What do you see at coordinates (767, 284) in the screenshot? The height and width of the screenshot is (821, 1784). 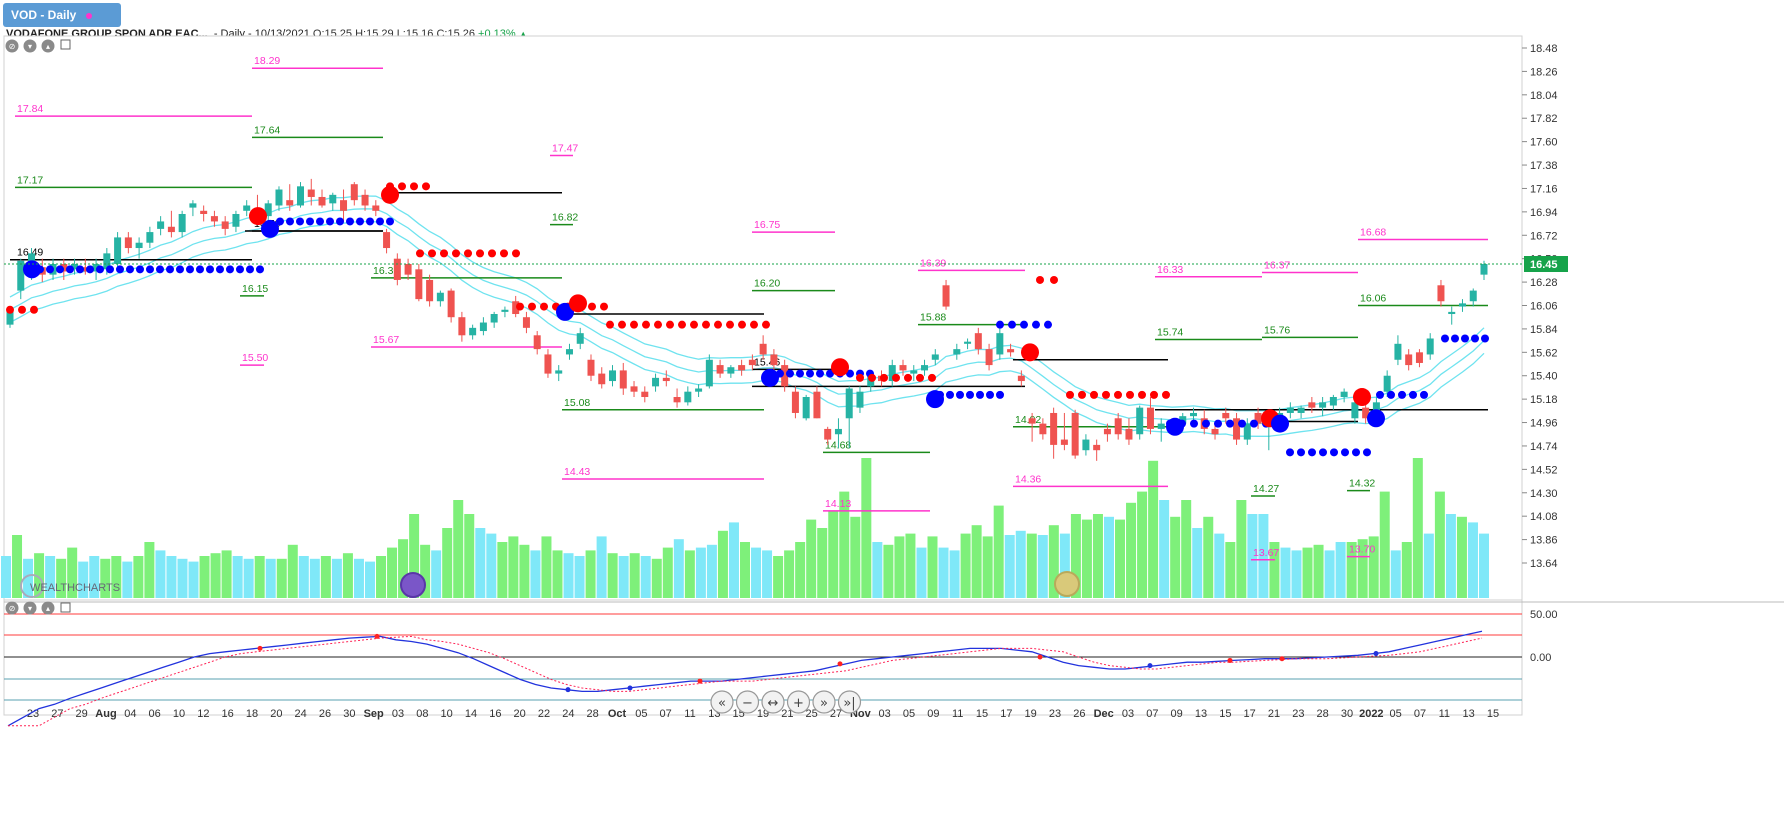 I see `level-label: 16.20` at bounding box center [767, 284].